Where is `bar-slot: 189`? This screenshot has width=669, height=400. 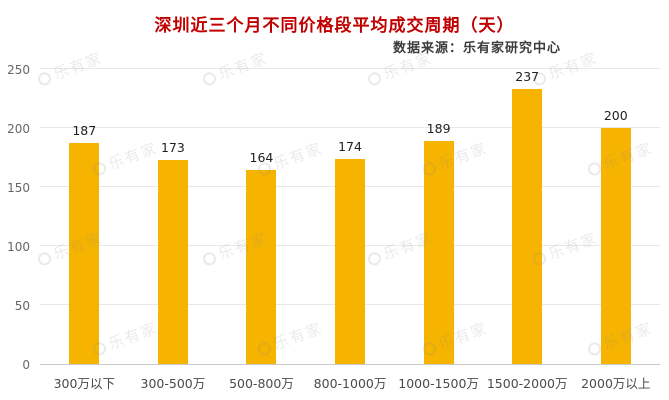 bar-slot: 189 is located at coordinates (438, 217).